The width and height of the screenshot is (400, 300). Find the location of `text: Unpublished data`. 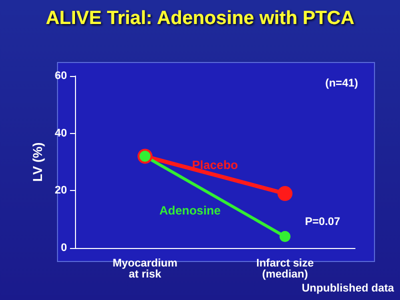

text: Unpublished data is located at coordinates (348, 288).